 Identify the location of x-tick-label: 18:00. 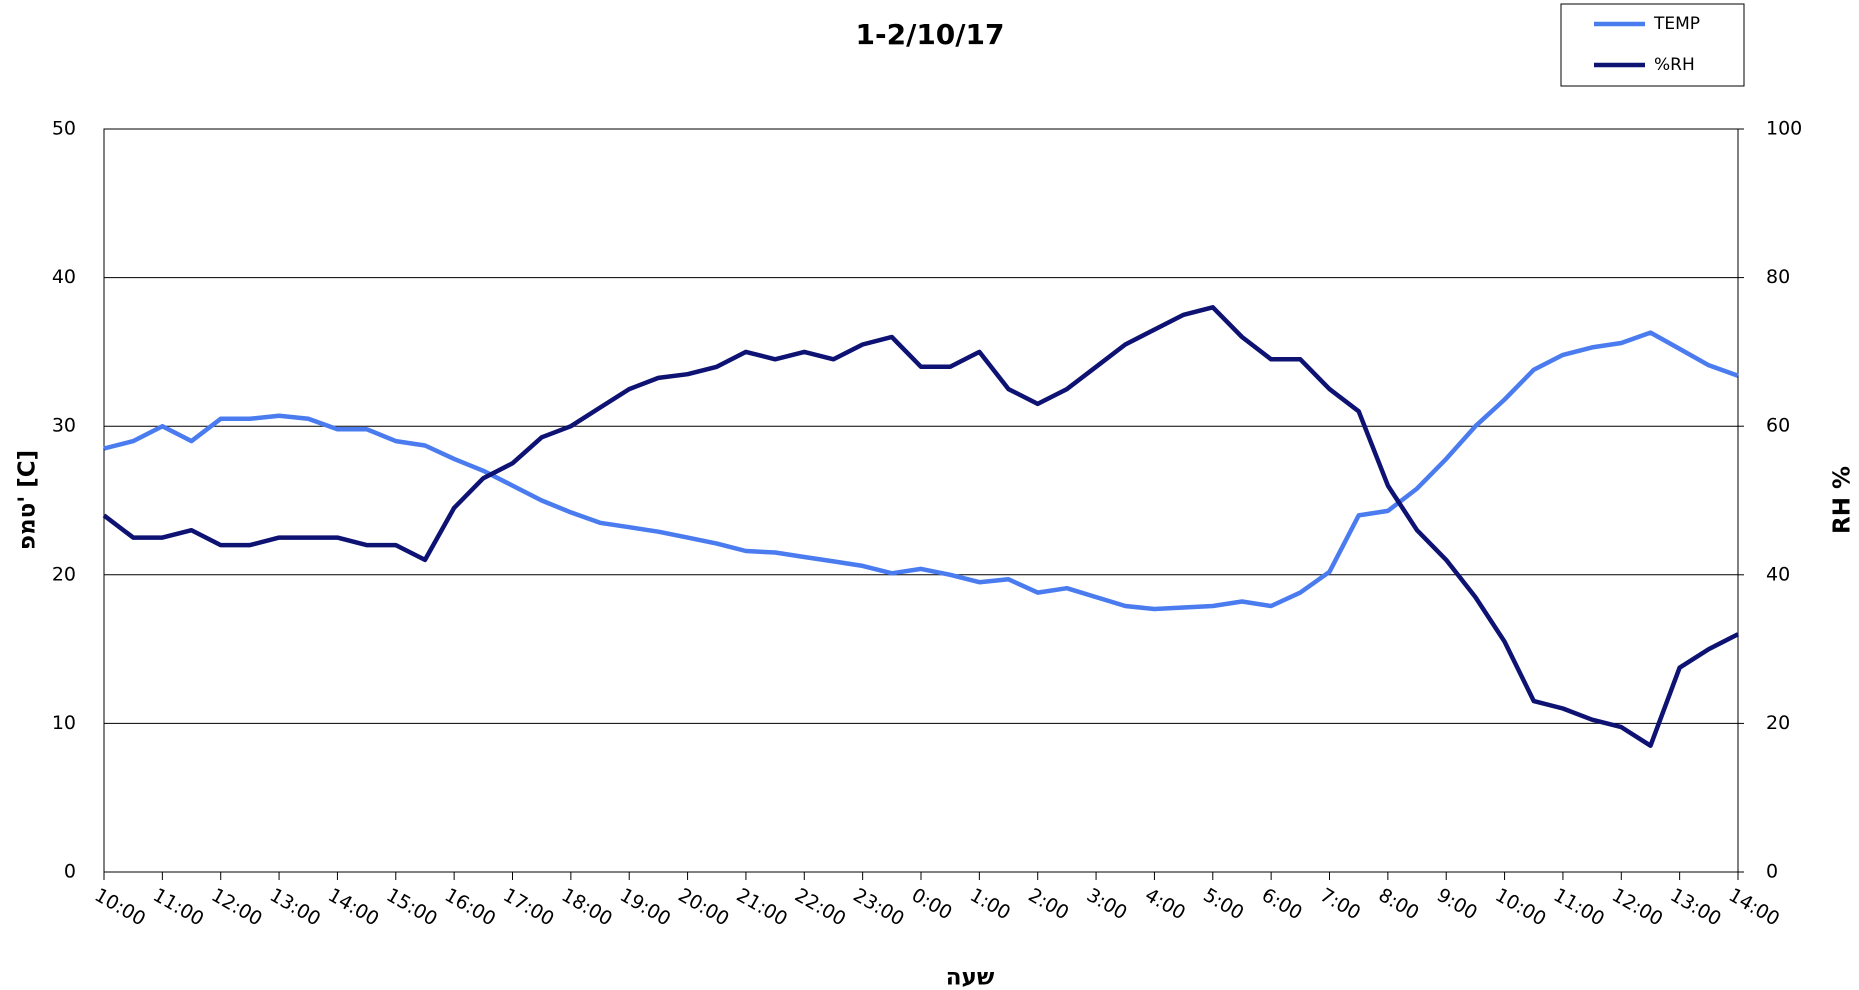
(587, 907).